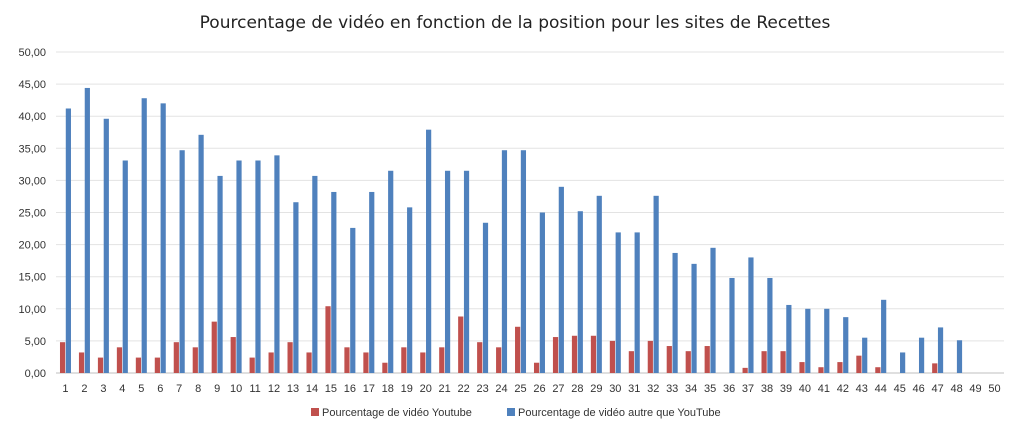 This screenshot has height=441, width=1024. Describe the element at coordinates (577, 389) in the screenshot. I see `x-tick-label: 28` at that location.